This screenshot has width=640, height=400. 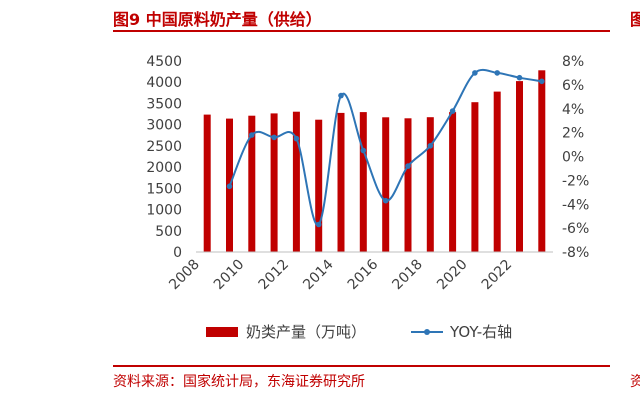 What do you see at coordinates (497, 73) in the screenshot?
I see `yoy-point-2021` at bounding box center [497, 73].